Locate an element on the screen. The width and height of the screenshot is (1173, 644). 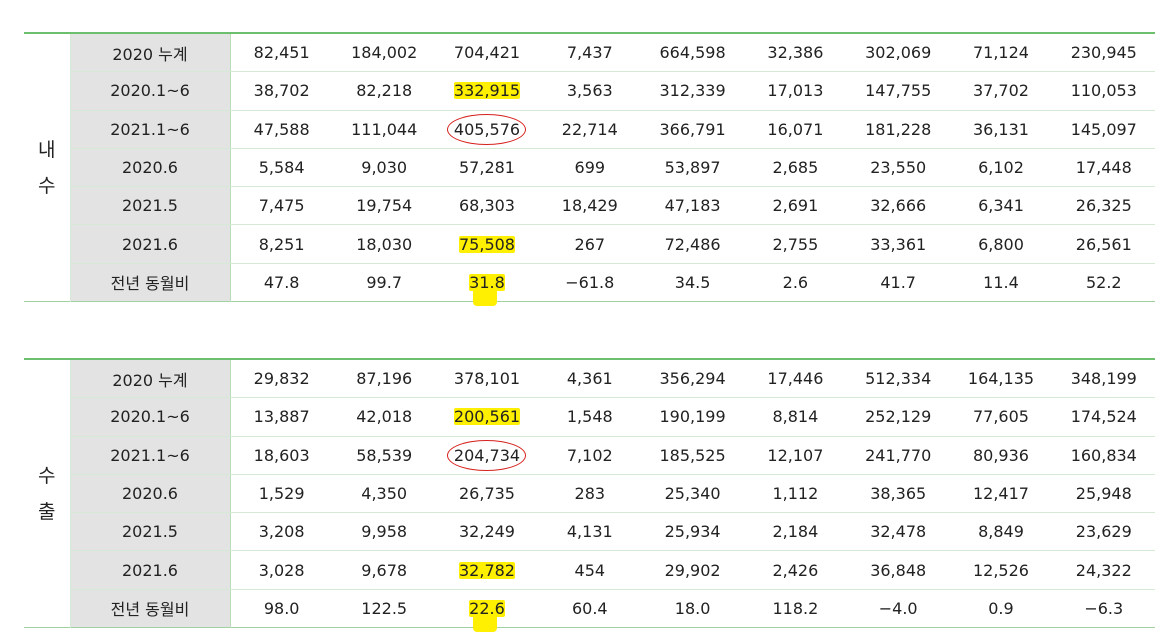
table-cell: 47,588 is located at coordinates (281, 129).